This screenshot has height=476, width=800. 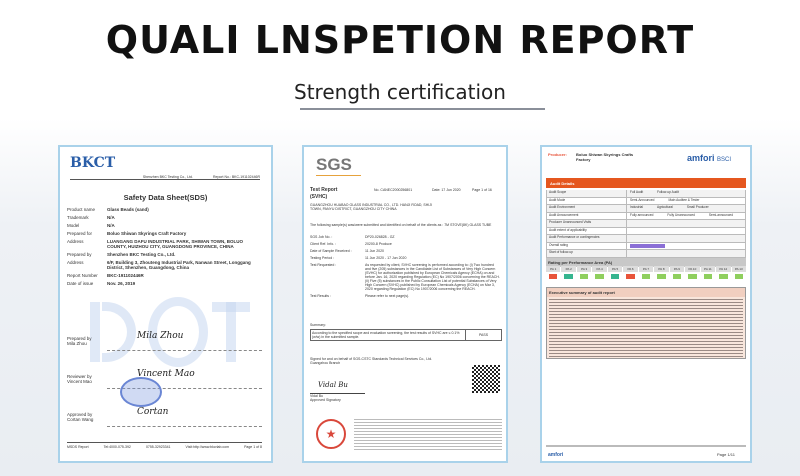 I want to click on summary-result: PASS, so click(x=483, y=335).